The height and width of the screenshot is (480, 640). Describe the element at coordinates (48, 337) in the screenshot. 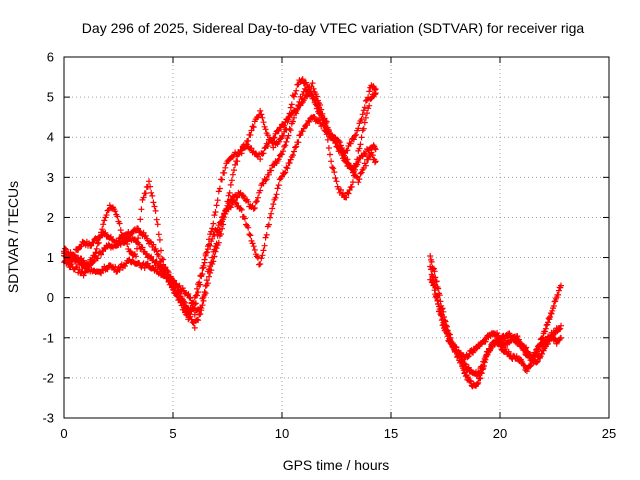

I see `y-tick-label: -1` at that location.